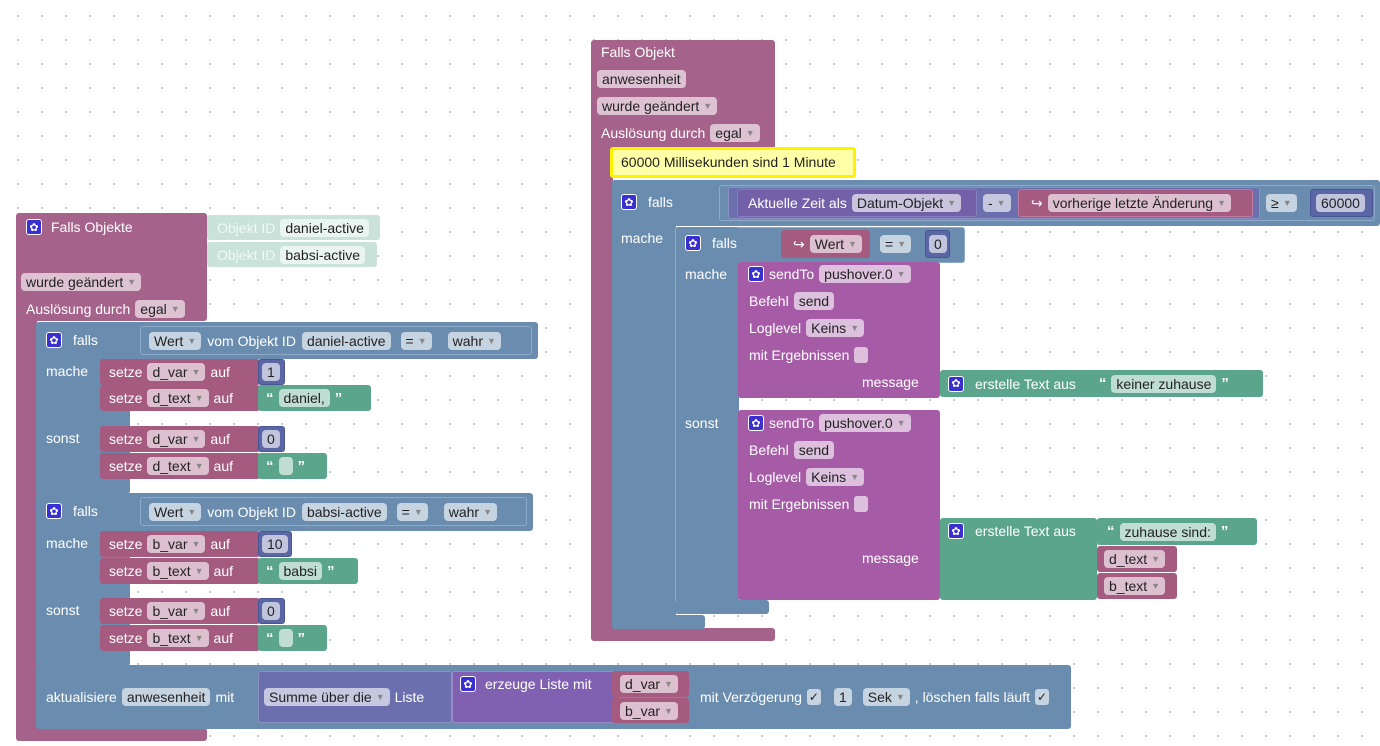 The image size is (1380, 746). Describe the element at coordinates (839, 505) in the screenshot. I see `sendto-block` at that location.